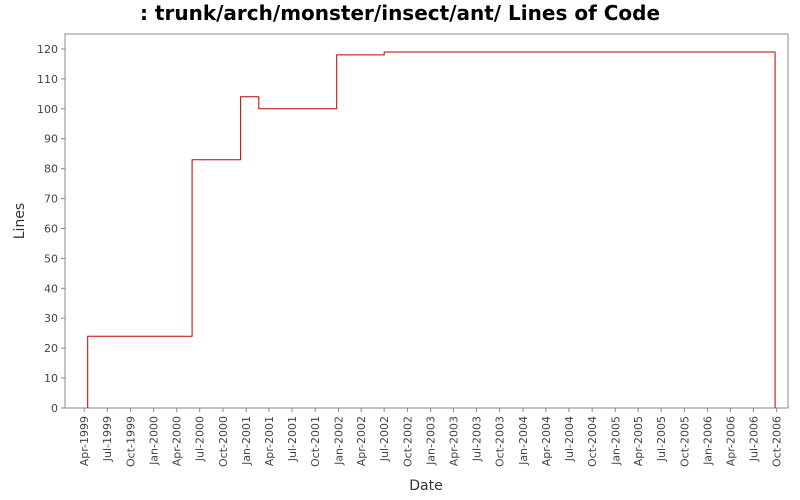 The width and height of the screenshot is (800, 500). I want to click on x-tick-label: Jul-2002, so click(384, 439).